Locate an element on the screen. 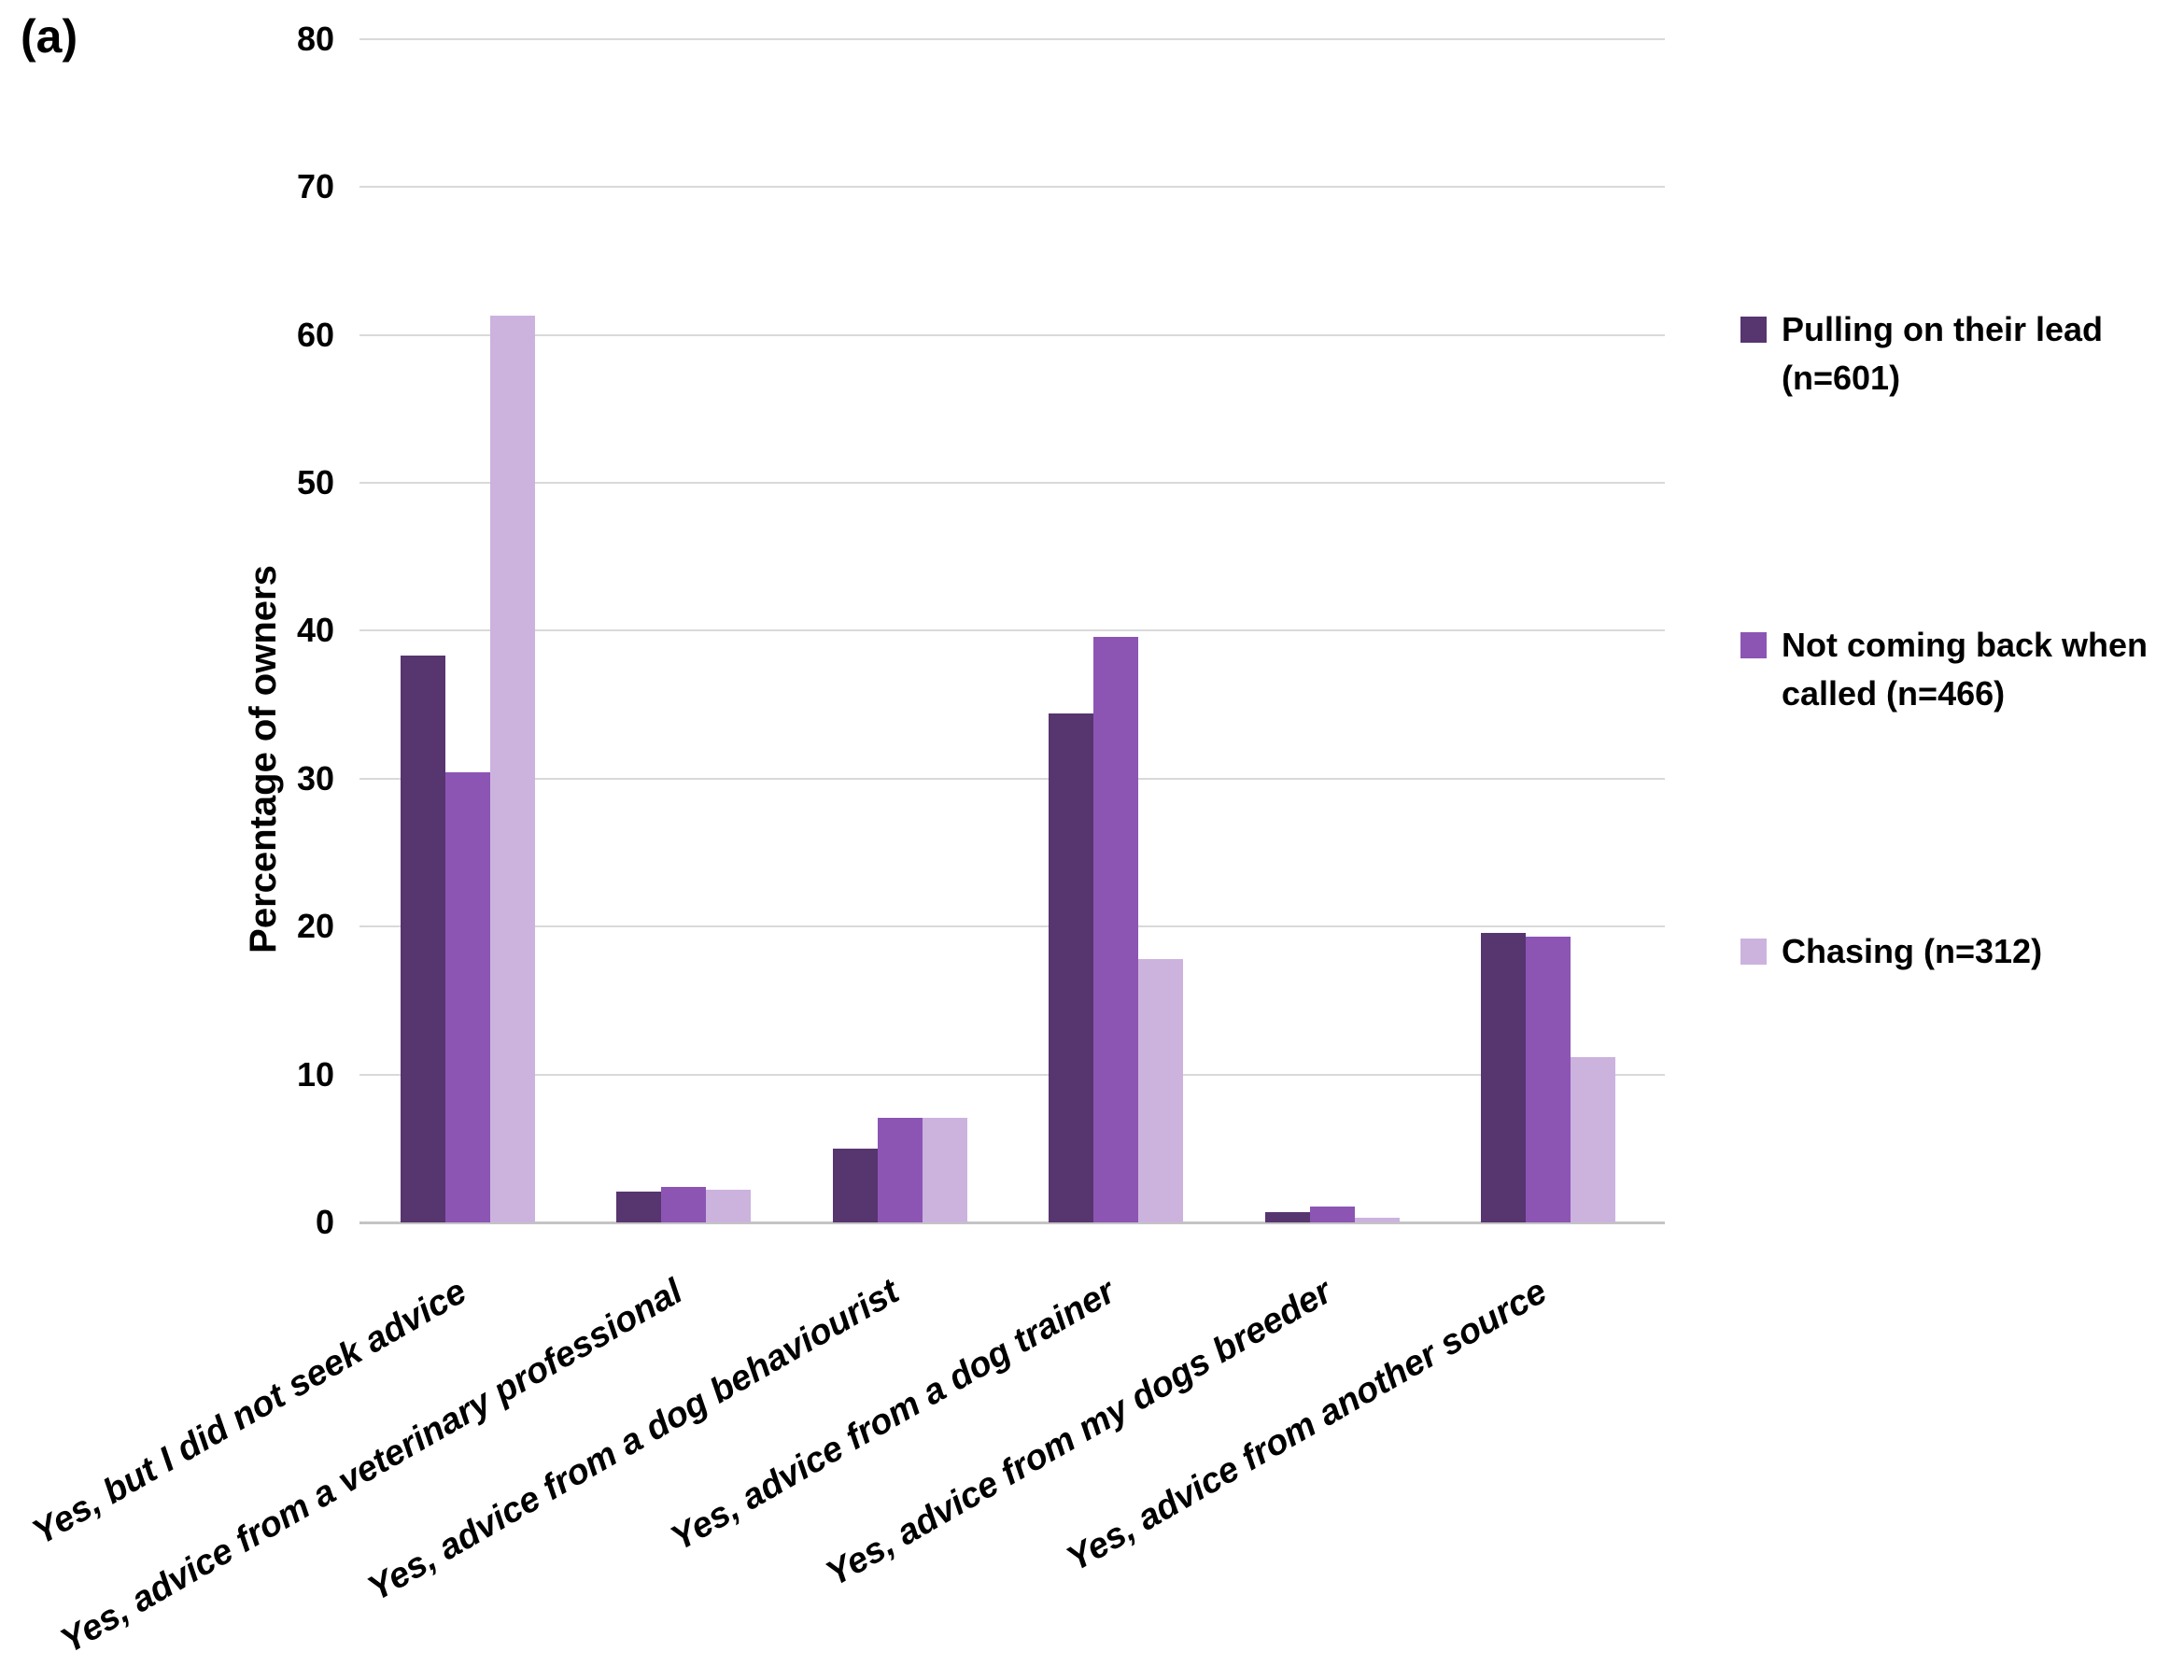 The image size is (2184, 1680). legend-label-line: called (n=466) is located at coordinates (1894, 693).